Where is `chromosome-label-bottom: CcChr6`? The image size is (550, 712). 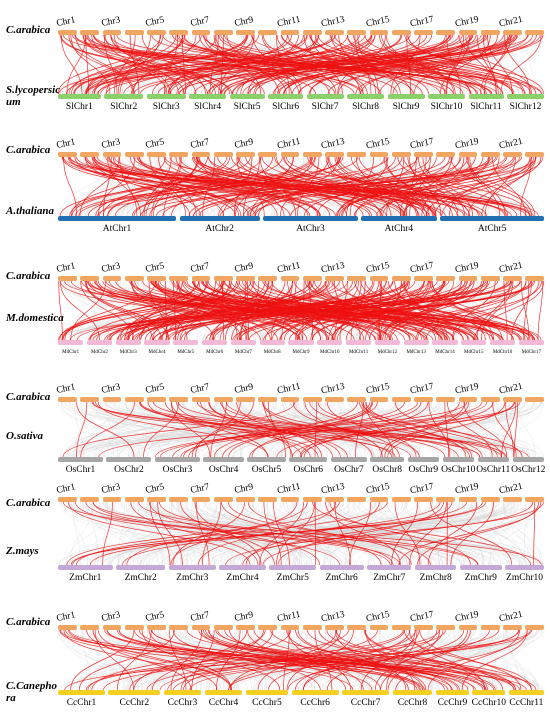 chromosome-label-bottom: CcChr6 is located at coordinates (315, 703).